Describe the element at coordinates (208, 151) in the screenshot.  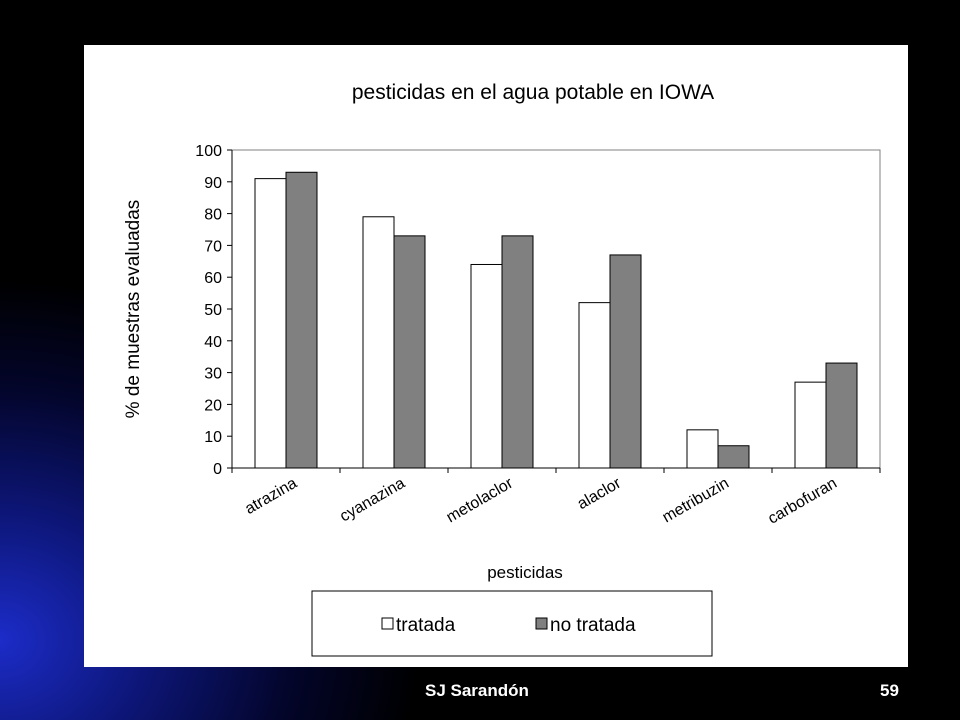
I see `y-tick-label: 100` at that location.